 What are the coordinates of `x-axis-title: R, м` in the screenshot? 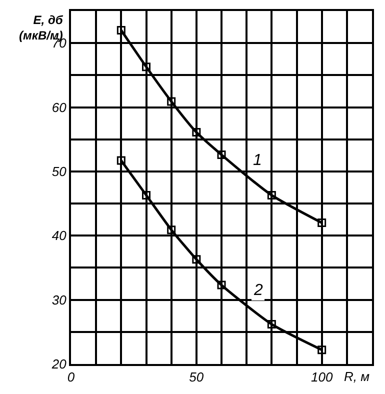 It's located at (357, 376).